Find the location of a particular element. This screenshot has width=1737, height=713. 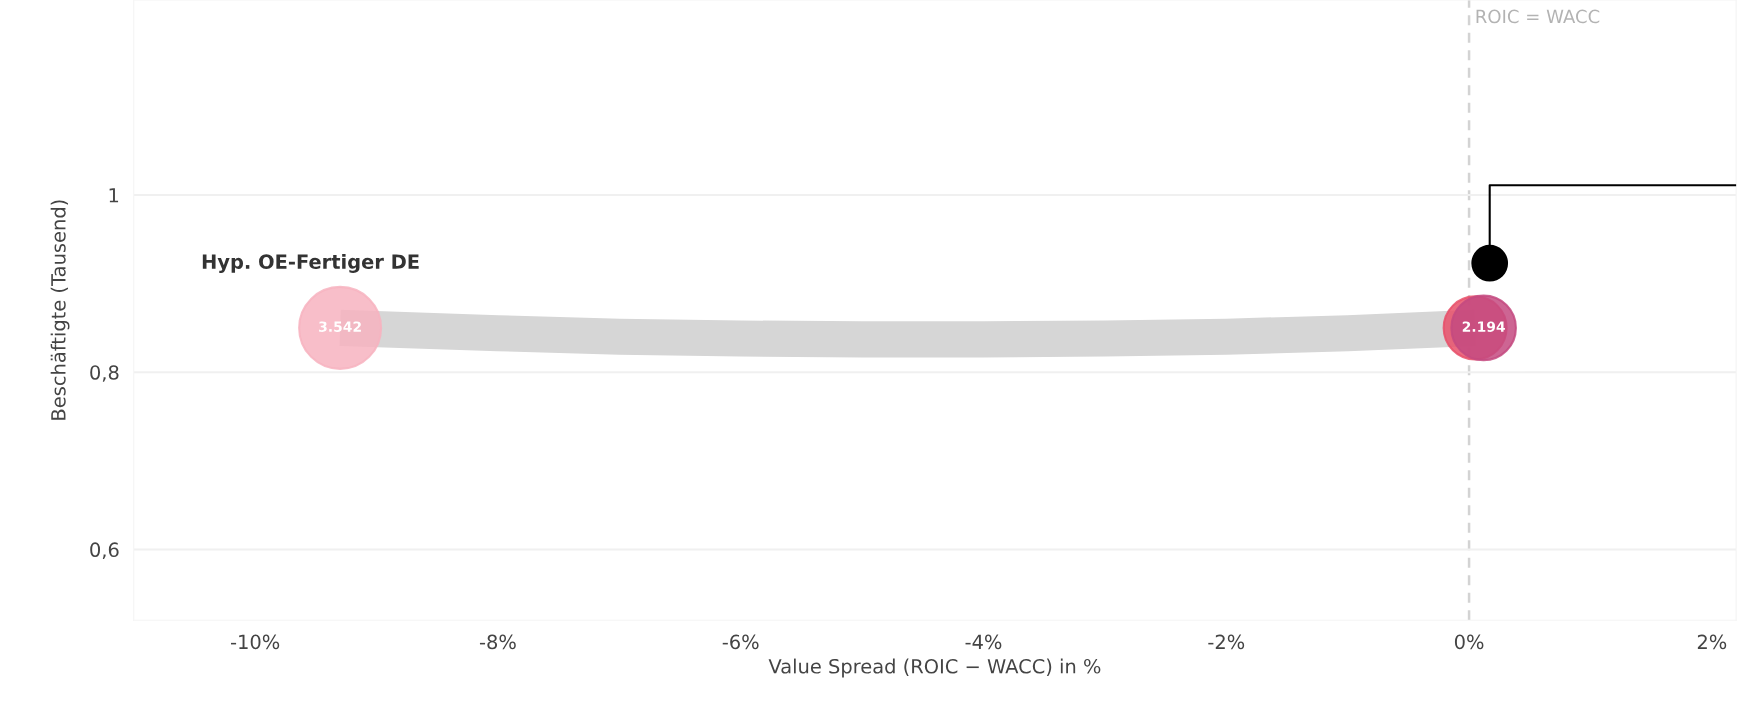

y-tick-label: 1 is located at coordinates (114, 195).